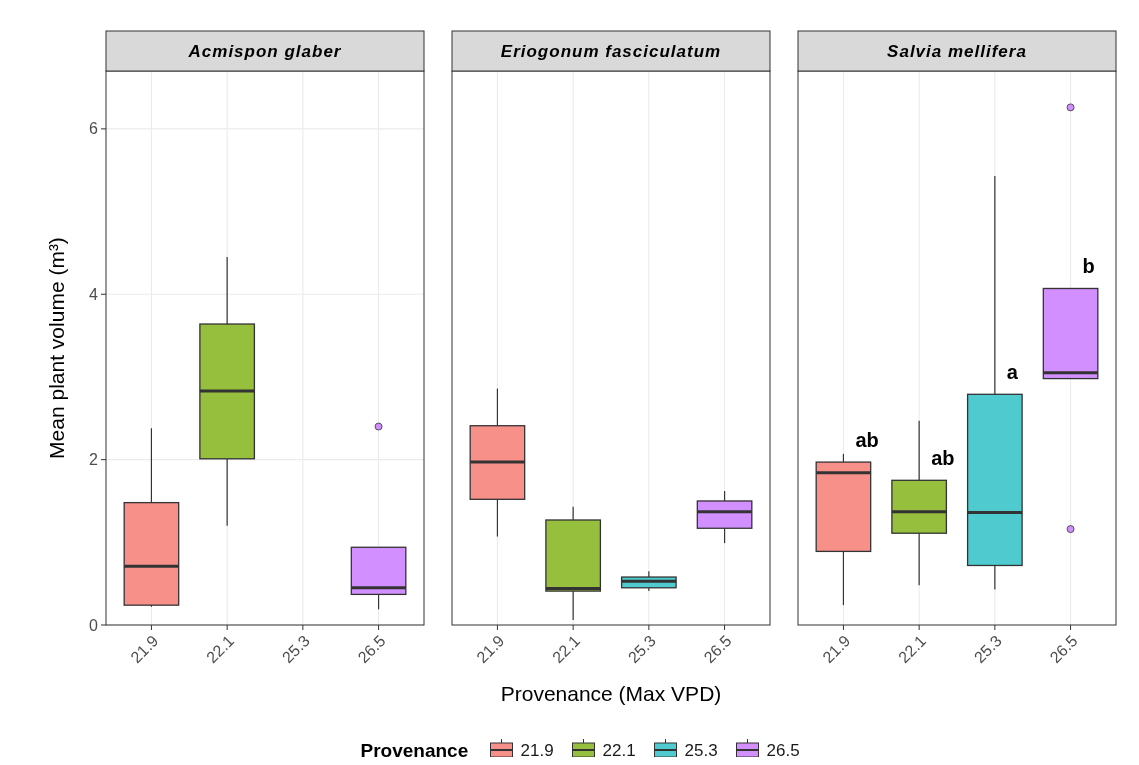 This screenshot has width=1139, height=765. Describe the element at coordinates (611, 51) in the screenshot. I see `chart-title: Eriogonum fasciculatum` at that location.